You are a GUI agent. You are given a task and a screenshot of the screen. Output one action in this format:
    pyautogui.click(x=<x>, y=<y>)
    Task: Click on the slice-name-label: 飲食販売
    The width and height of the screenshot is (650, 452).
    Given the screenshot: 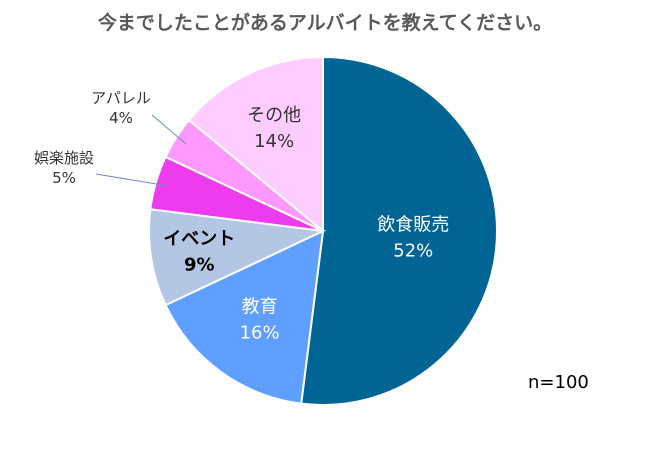 What is the action you would take?
    pyautogui.click(x=413, y=225)
    